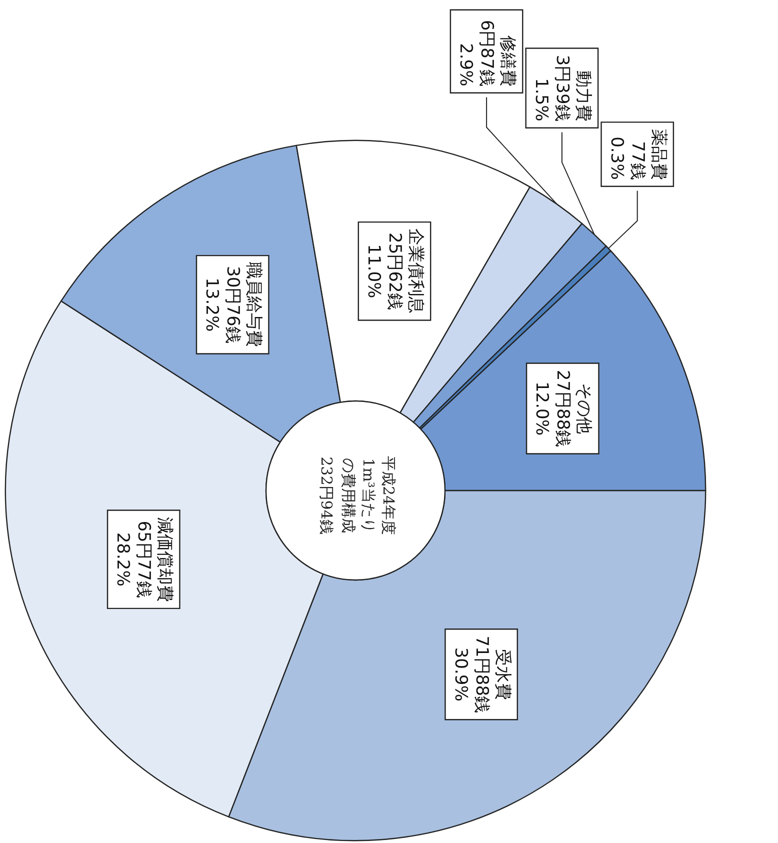 This screenshot has width=778, height=843. I want to click on data-label: 3円39銭 1.5%, so click(551, 87).